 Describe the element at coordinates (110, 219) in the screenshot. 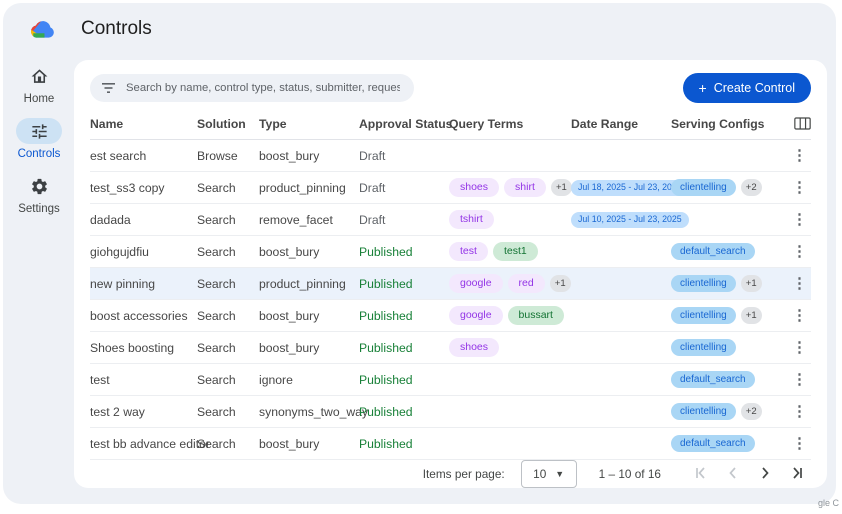

I see `cell-name: dadada` at that location.